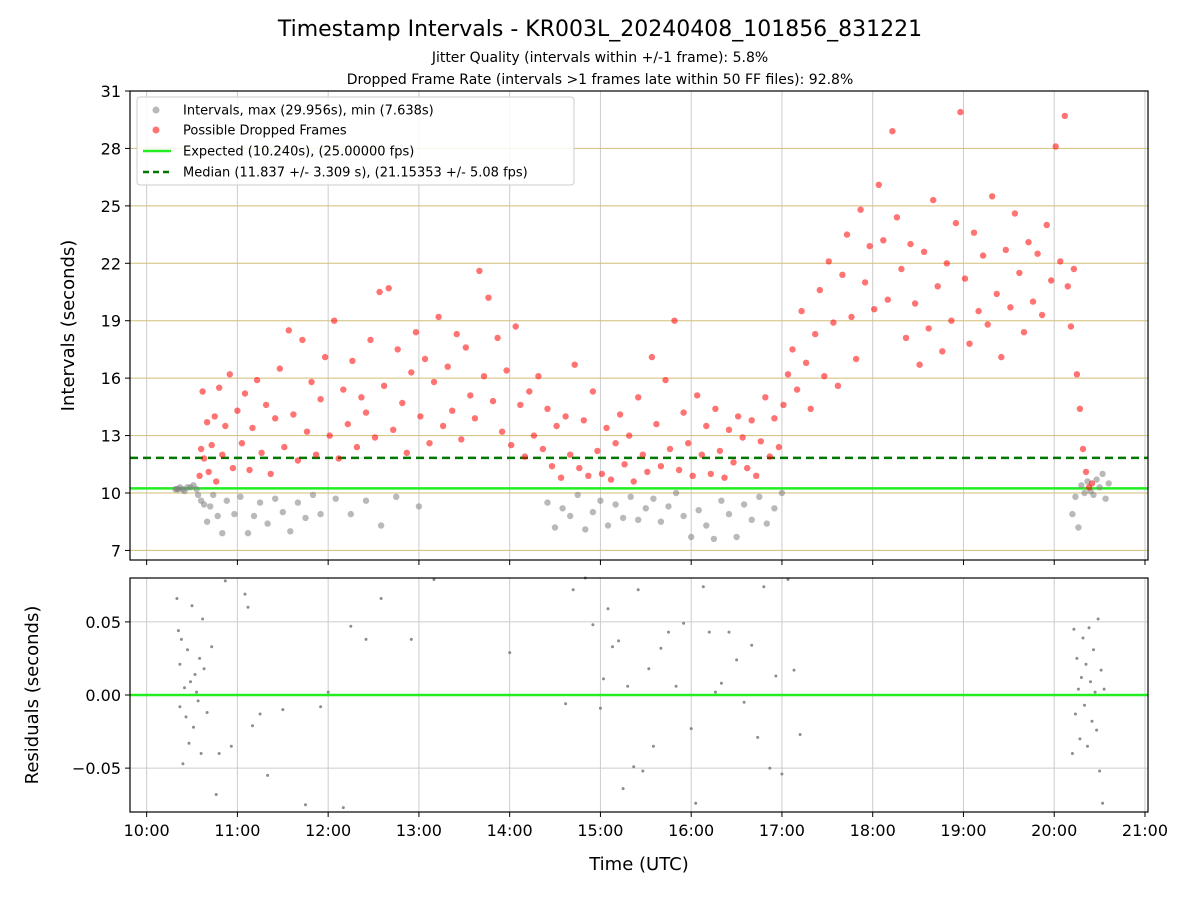 Image resolution: width=1200 pixels, height=900 pixels. I want to click on x-tick-label: 21:00, so click(1145, 830).